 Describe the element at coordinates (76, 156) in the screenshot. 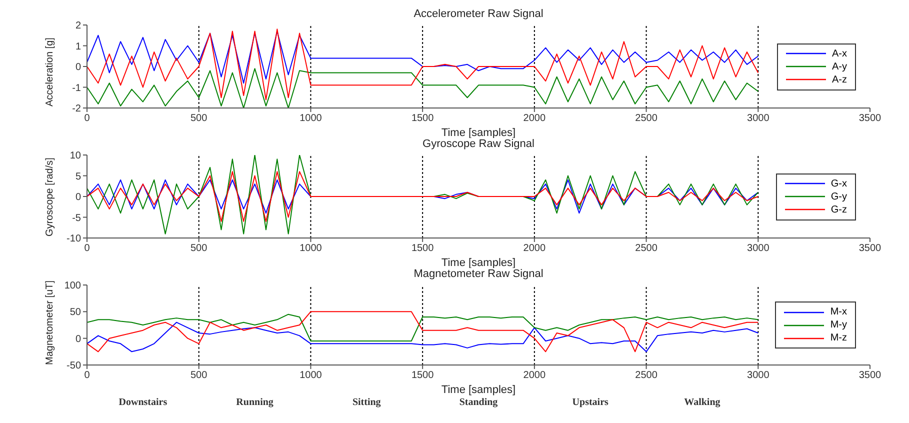

I see `y-tick-label: 10` at that location.